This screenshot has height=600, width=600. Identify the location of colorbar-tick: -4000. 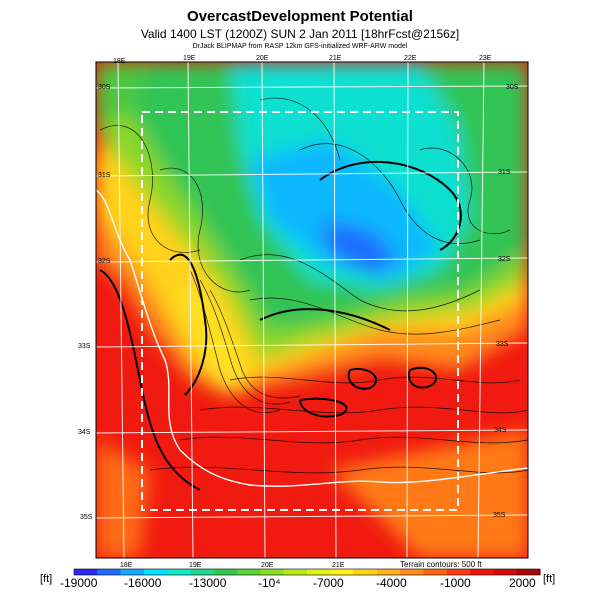
(391, 583).